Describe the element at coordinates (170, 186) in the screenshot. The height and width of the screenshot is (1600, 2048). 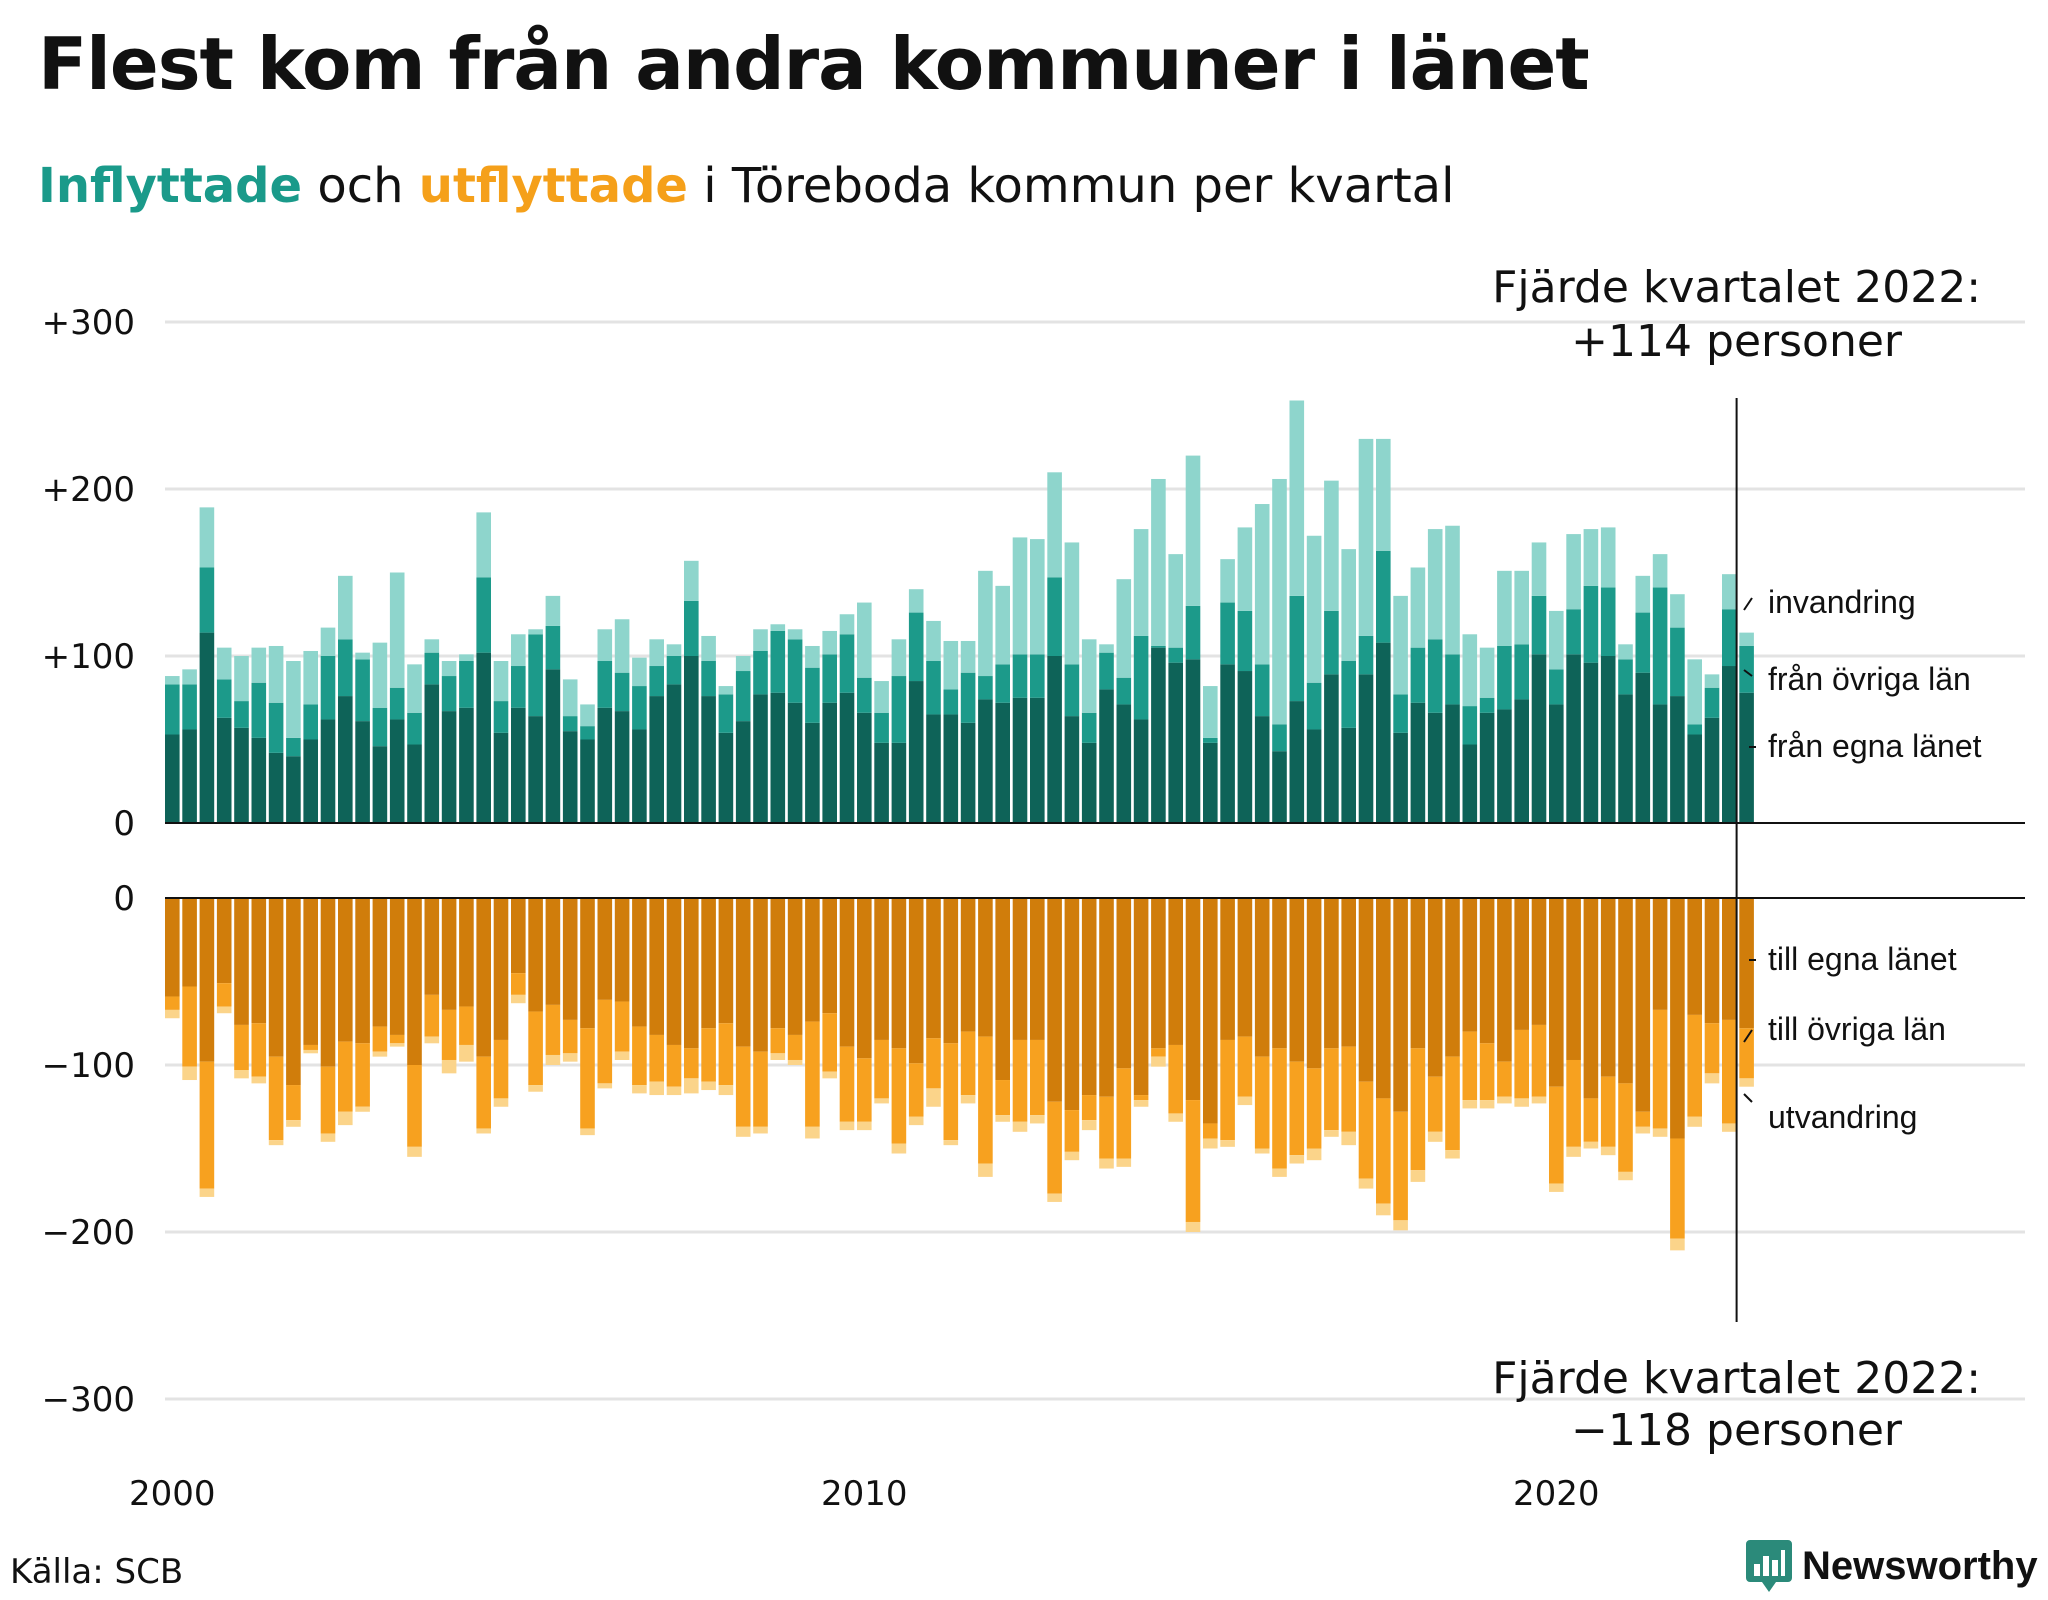
I see `subtitle-inflyttade: Inflyttade` at that location.